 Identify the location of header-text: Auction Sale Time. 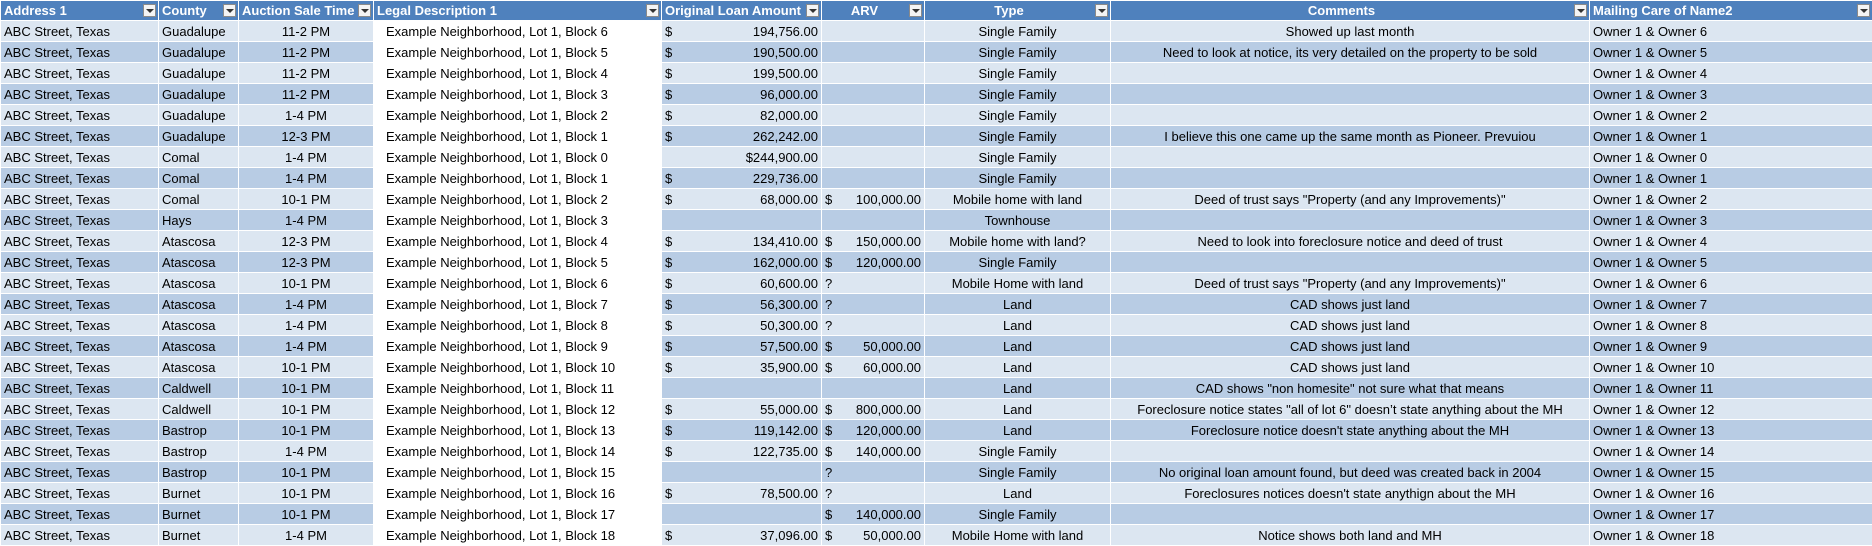
(298, 10).